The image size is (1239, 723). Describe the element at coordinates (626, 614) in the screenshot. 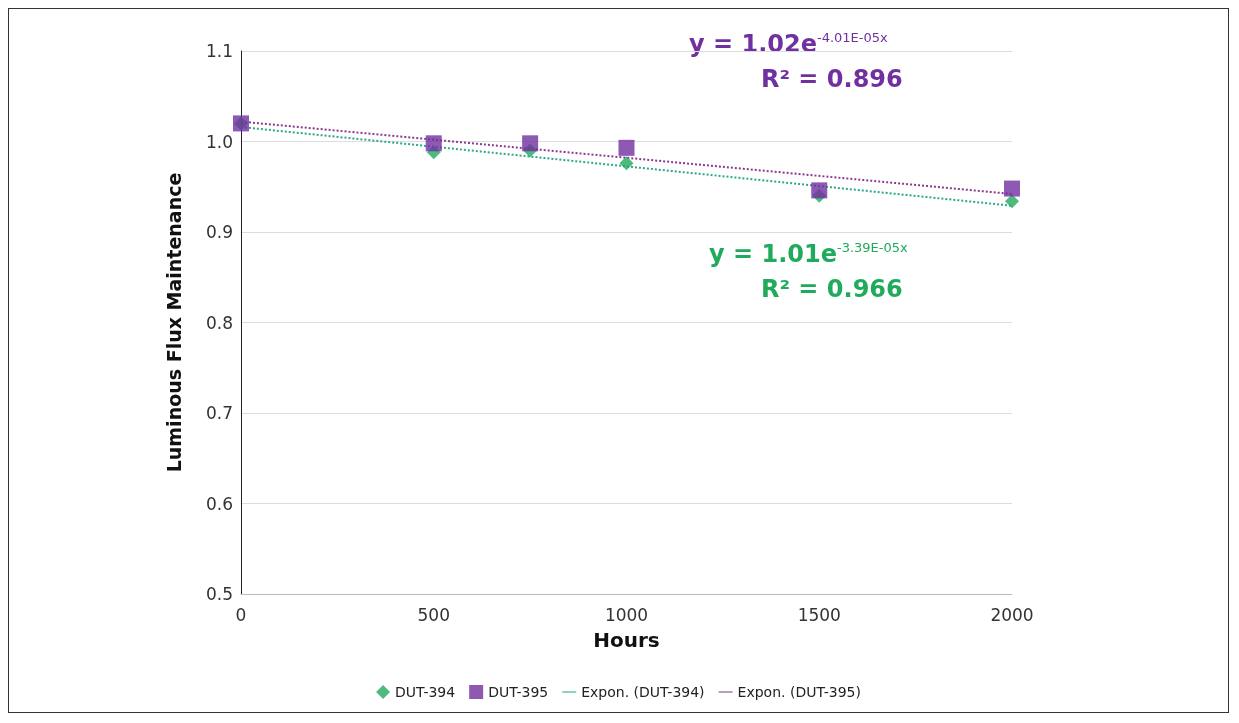

I see `x-tick-label: 1000` at that location.